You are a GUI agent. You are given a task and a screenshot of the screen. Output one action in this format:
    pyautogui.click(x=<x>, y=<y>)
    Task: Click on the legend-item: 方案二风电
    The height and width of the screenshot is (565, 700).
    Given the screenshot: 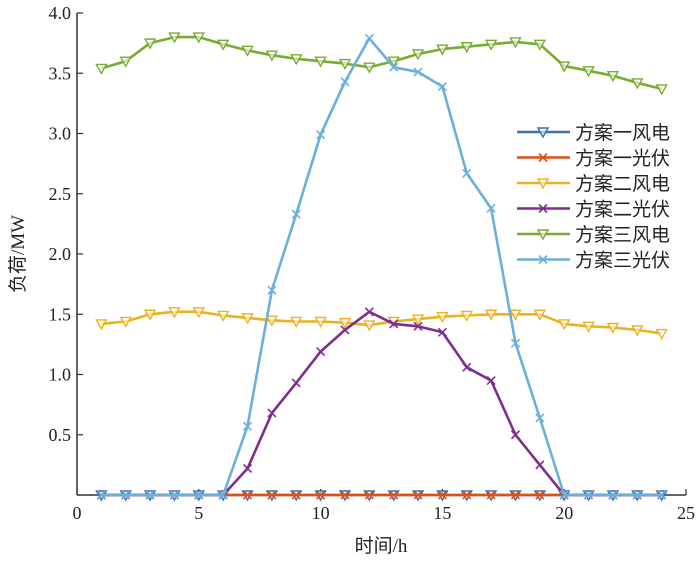 What is the action you would take?
    pyautogui.click(x=593, y=184)
    